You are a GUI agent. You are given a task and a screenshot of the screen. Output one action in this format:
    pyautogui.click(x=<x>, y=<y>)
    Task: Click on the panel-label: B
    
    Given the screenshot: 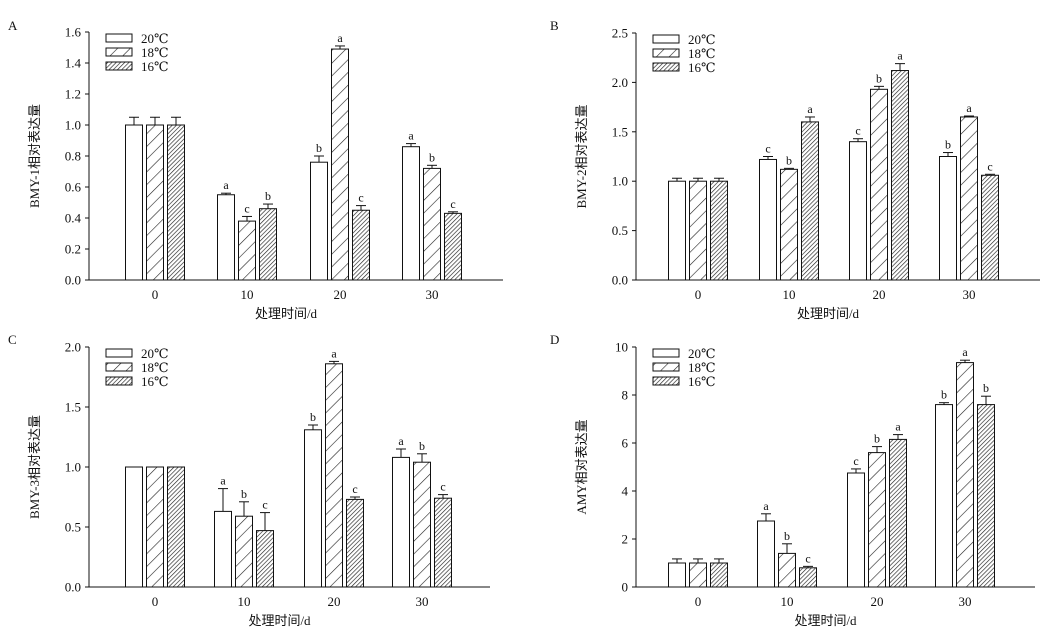 What is the action you would take?
    pyautogui.click(x=554, y=25)
    